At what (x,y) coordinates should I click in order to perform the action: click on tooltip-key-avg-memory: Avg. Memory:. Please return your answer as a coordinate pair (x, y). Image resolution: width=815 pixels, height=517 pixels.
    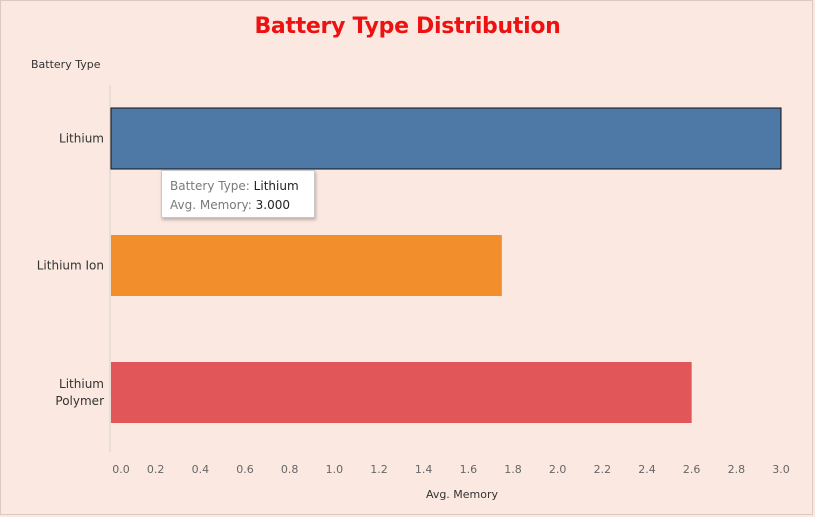
    Looking at the image, I should click on (211, 205).